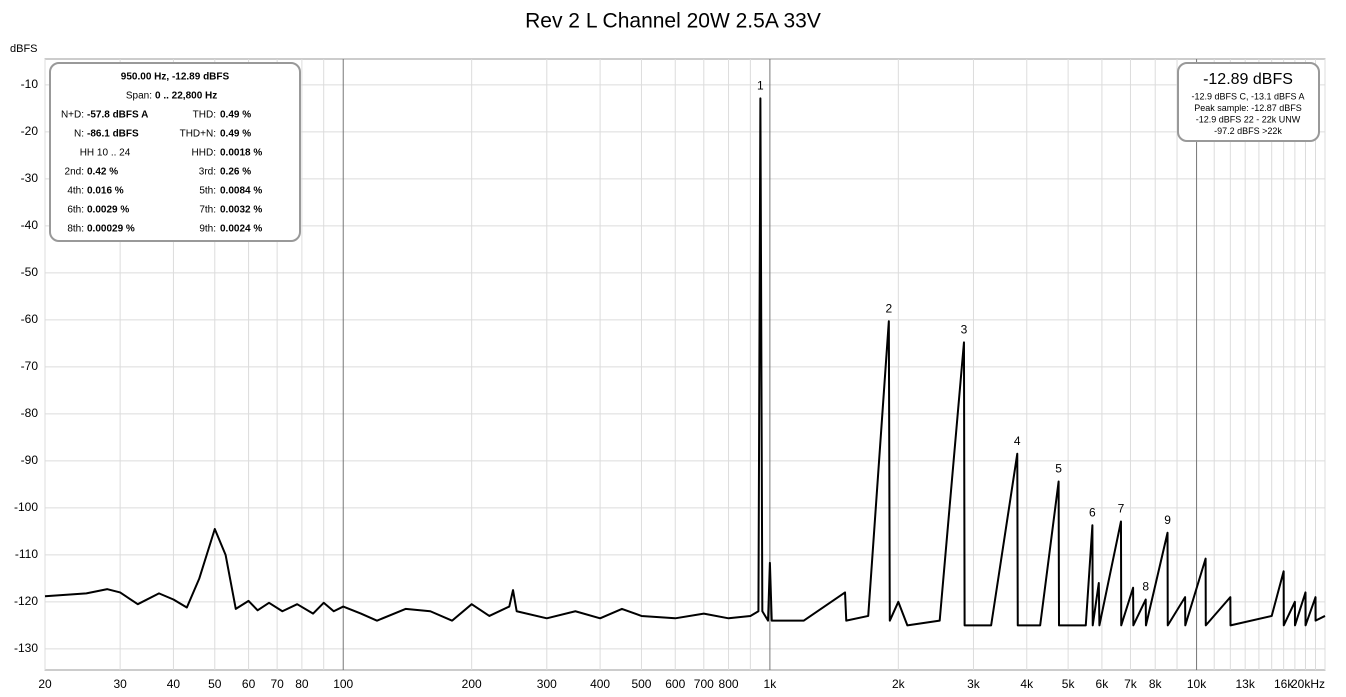  I want to click on x-tick-label: 60, so click(249, 684).